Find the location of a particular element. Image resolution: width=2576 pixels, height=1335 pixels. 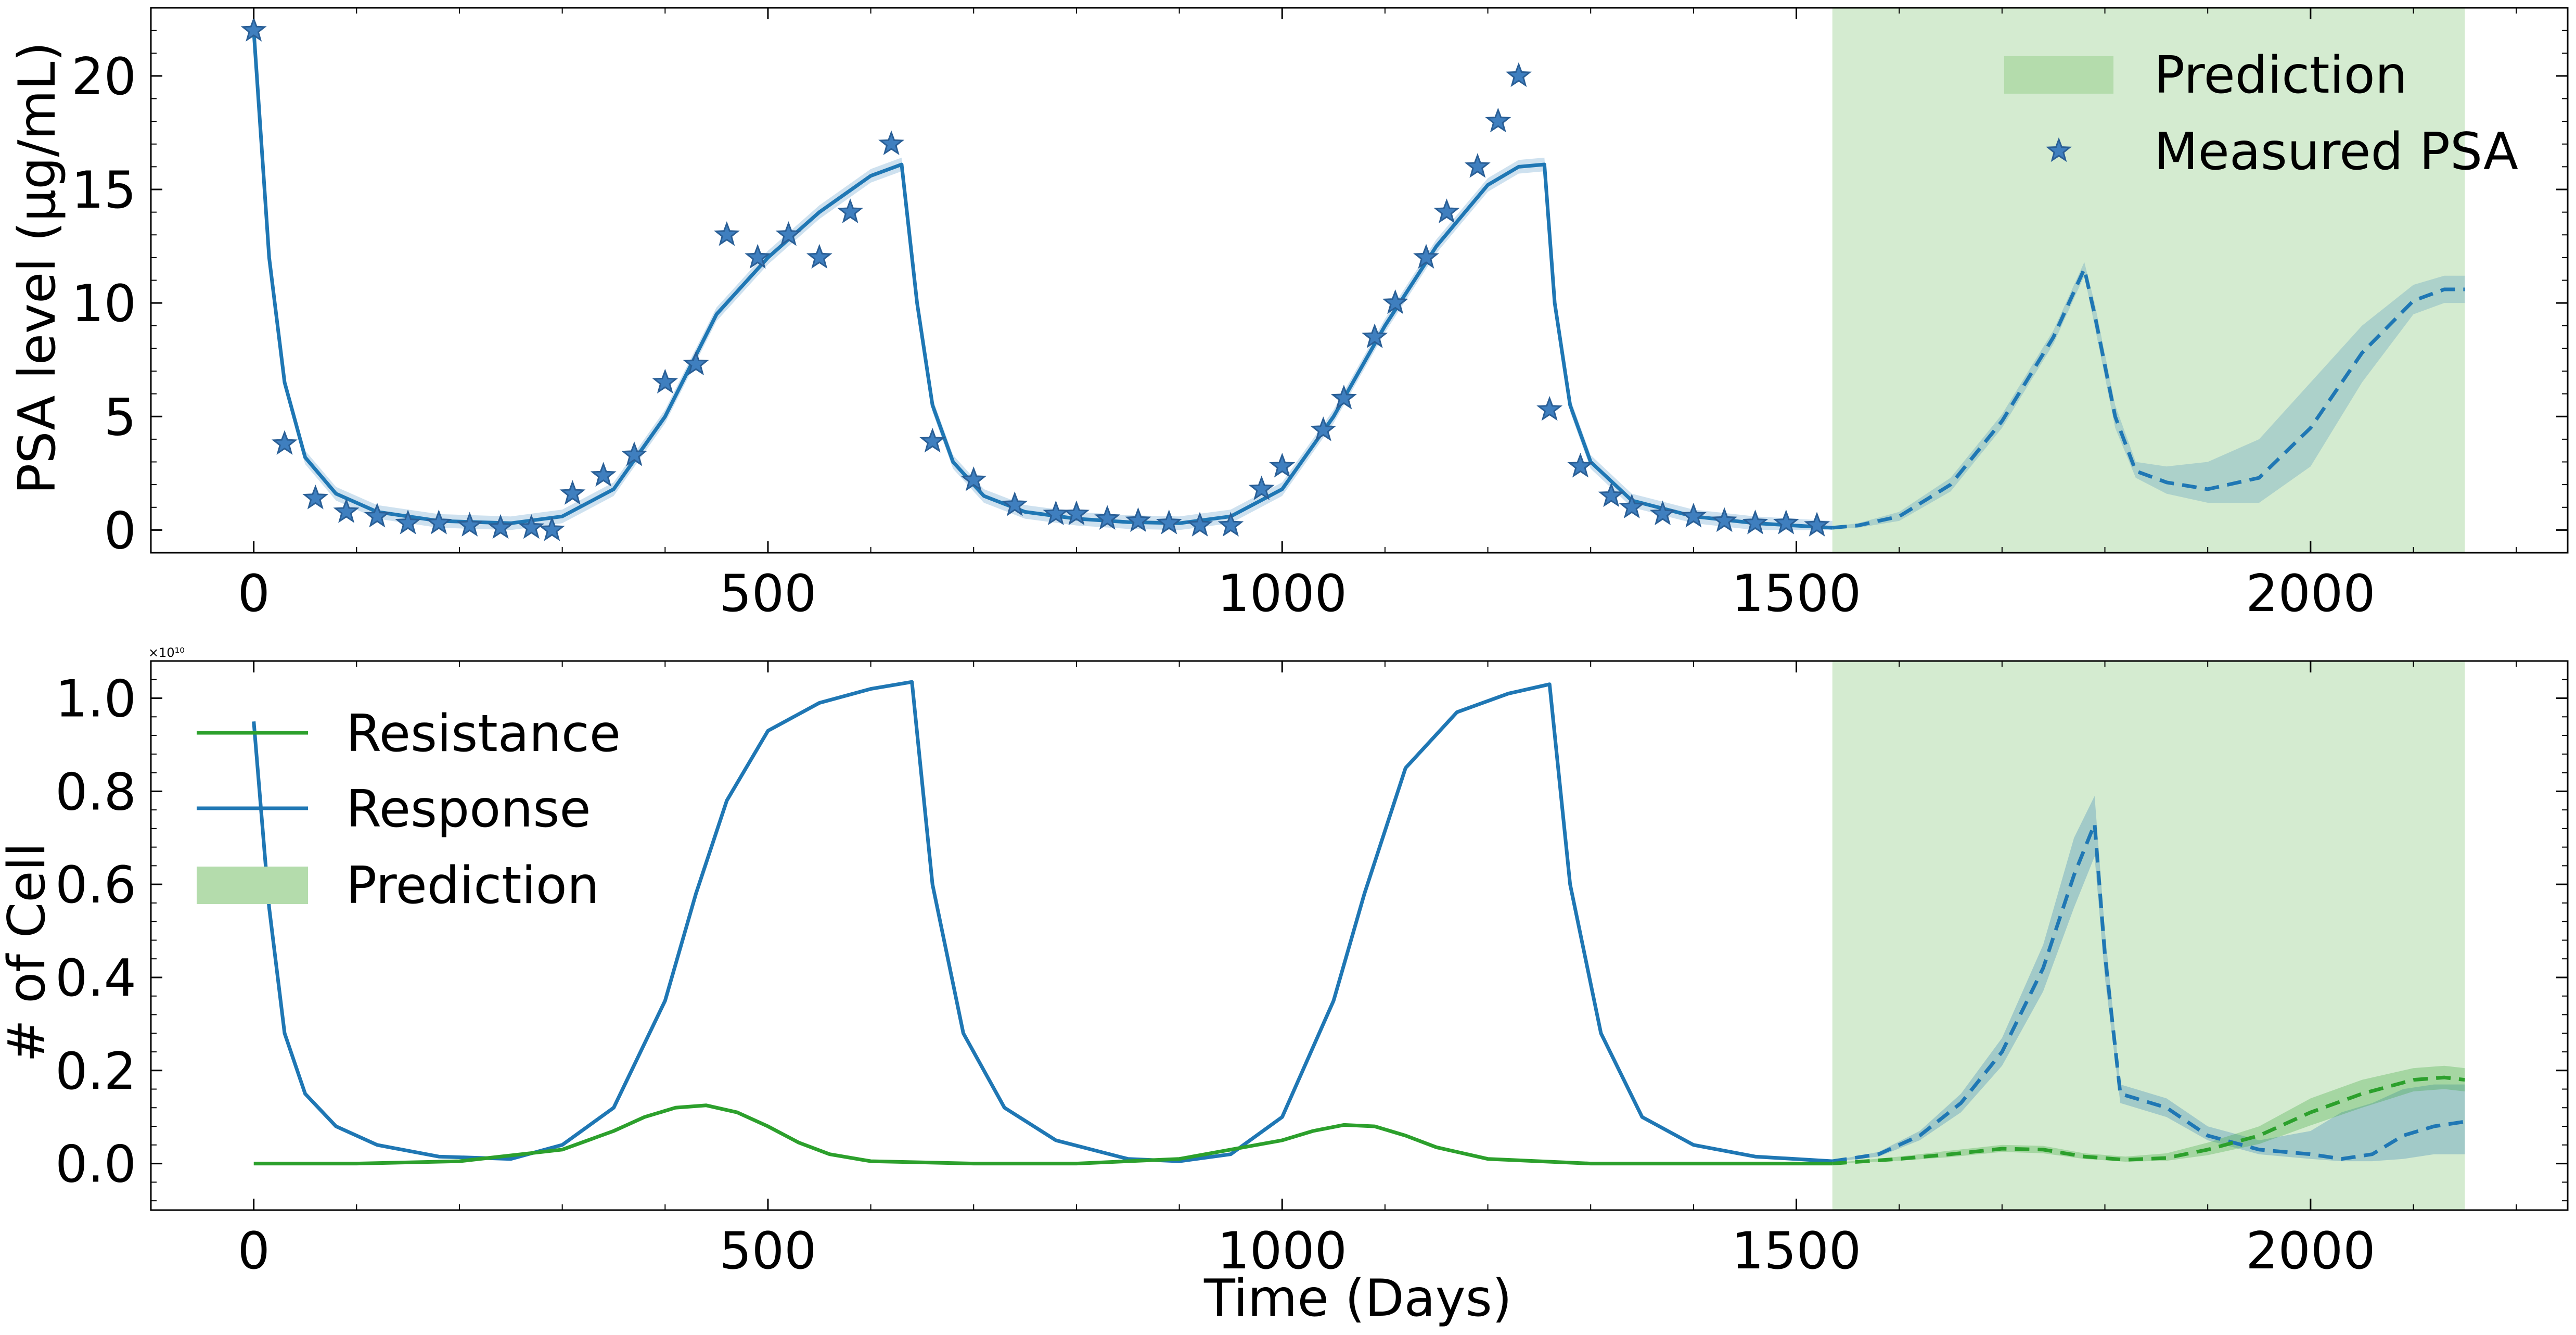

top-x-tick-label: 0 is located at coordinates (254, 594).